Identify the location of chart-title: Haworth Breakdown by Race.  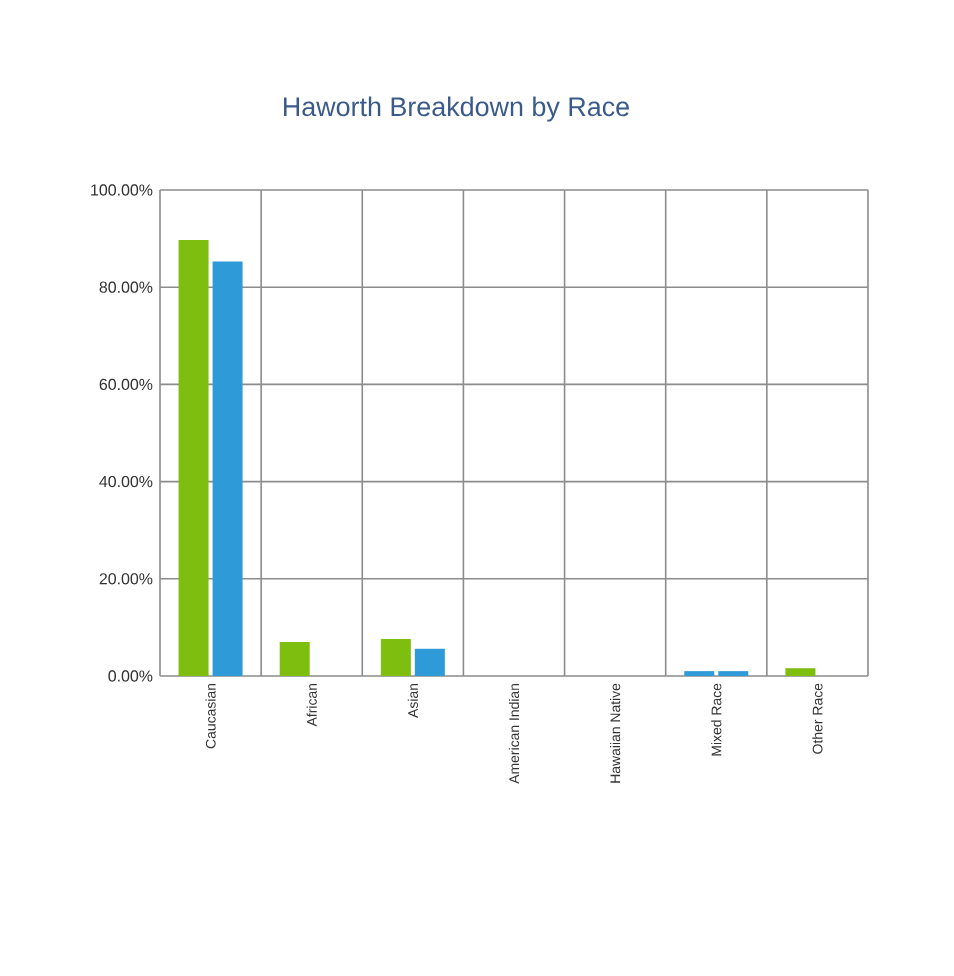
(456, 109).